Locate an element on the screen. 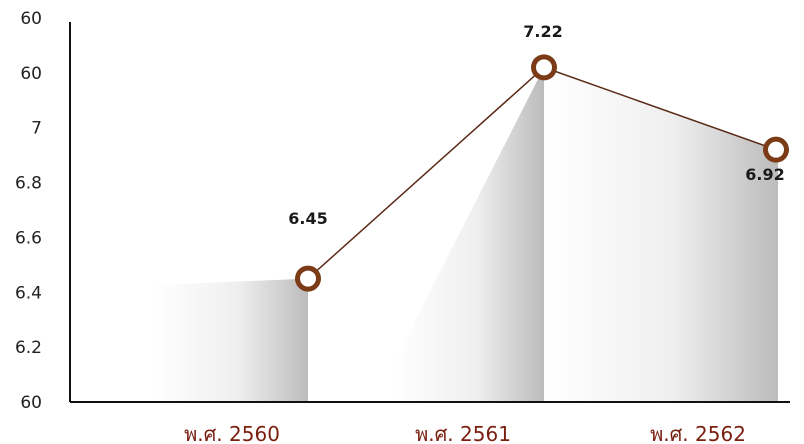 Image resolution: width=804 pixels, height=444 pixels. x-category-labels: พ.ศ. 2560 พ.ศ. 2561 พ.ศ. 2562 is located at coordinates (465, 433).